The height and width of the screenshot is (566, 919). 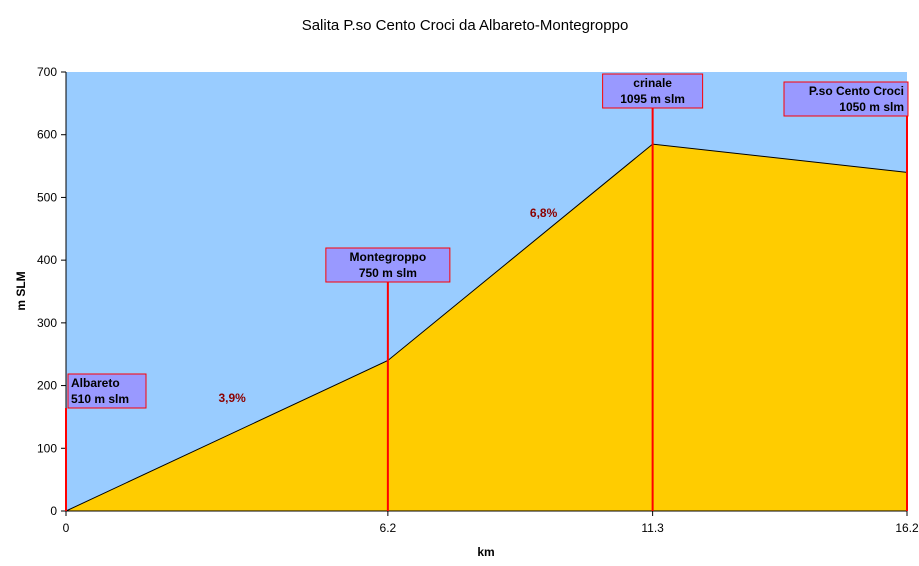 What do you see at coordinates (485, 552) in the screenshot?
I see `x-axis-label: km` at bounding box center [485, 552].